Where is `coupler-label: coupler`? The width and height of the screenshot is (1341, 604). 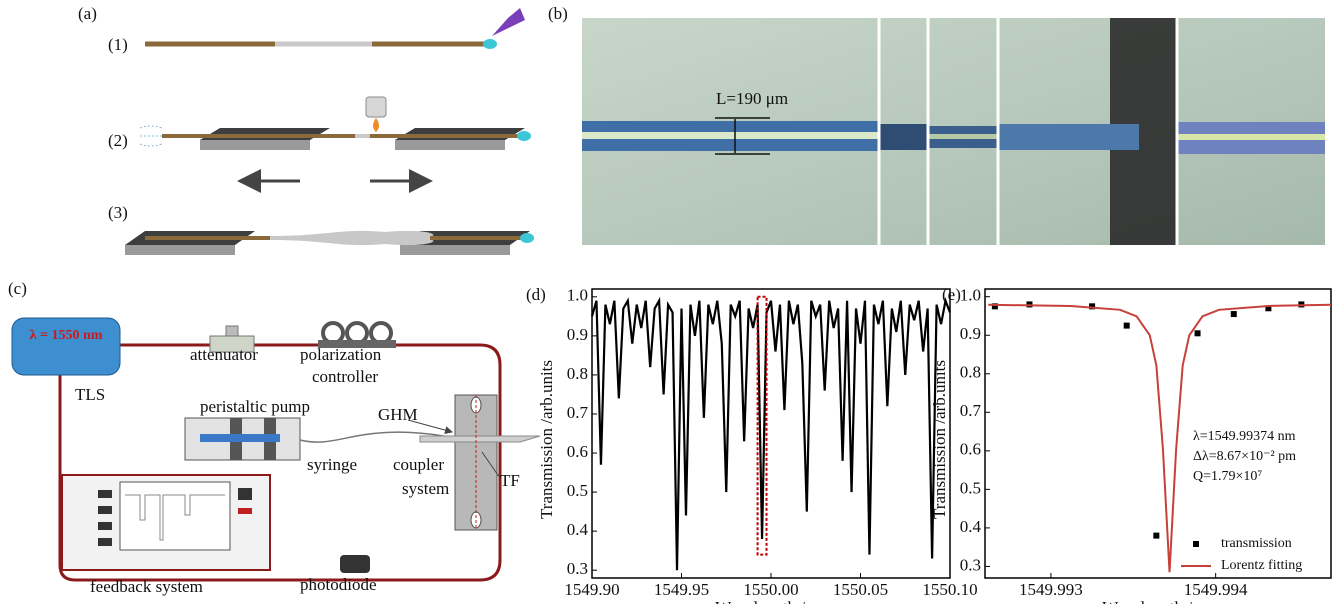
coupler-label: coupler is located at coordinates (418, 464).